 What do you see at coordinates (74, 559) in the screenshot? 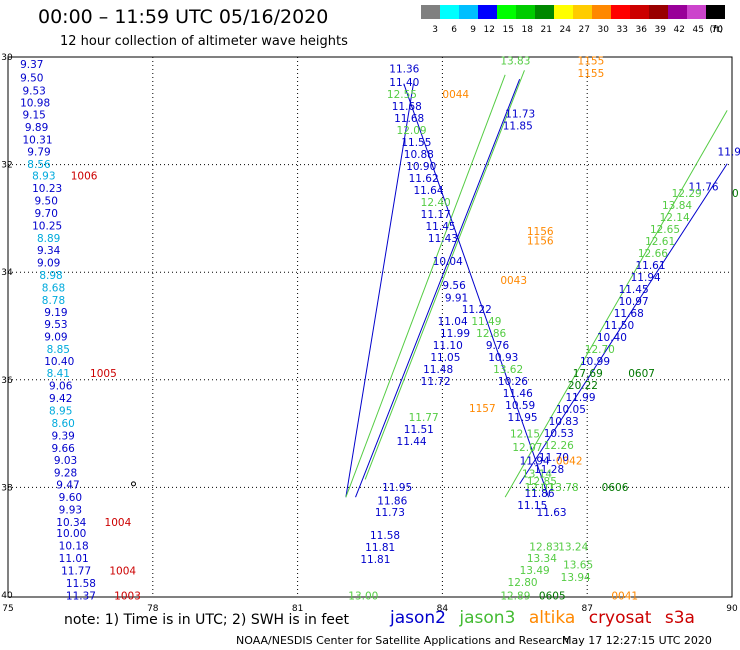
I see `wave-height-label: 11.01` at bounding box center [74, 559].